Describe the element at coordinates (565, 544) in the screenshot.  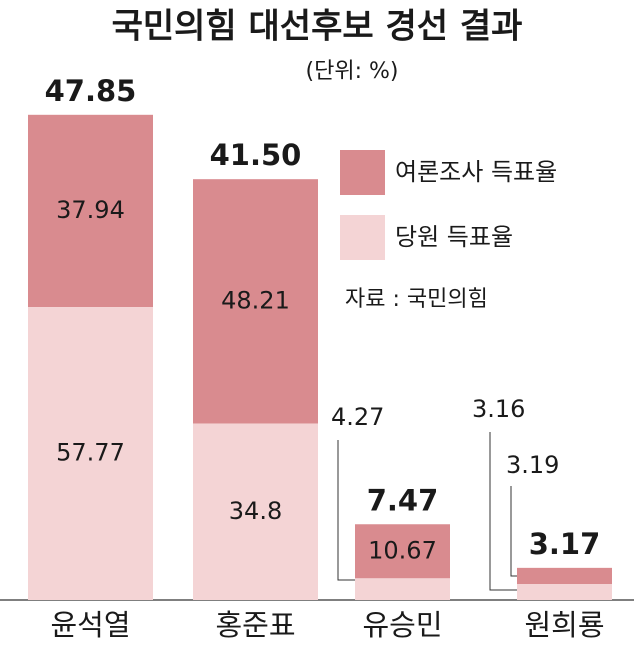
I see `total-label: 3.17` at that location.